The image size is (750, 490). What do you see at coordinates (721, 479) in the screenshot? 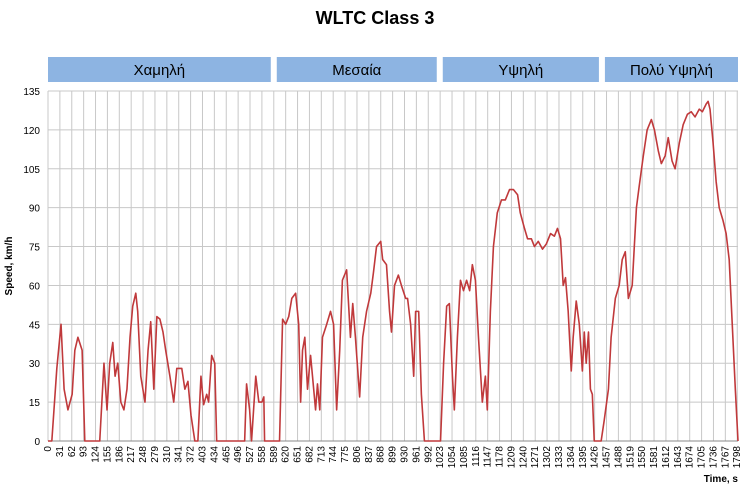
I see `x-axis-title: Time, s` at bounding box center [721, 479].